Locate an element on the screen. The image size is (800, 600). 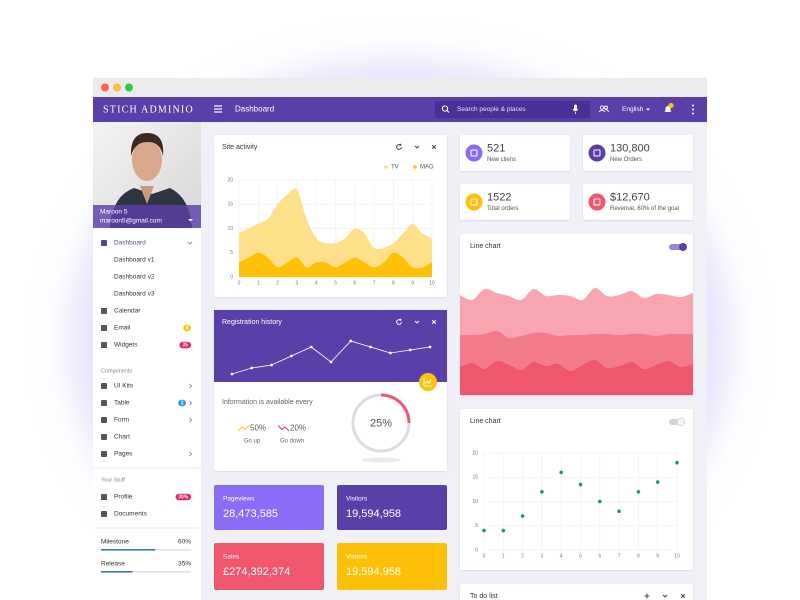
up-label: Go up is located at coordinates (252, 442).